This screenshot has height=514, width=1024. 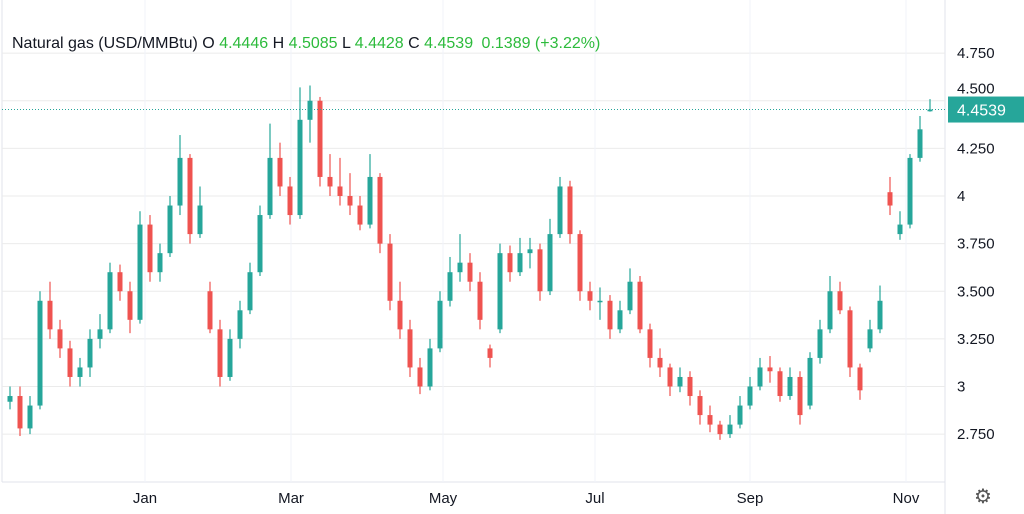 What do you see at coordinates (278, 43) in the screenshot?
I see `legend-high-label: H` at bounding box center [278, 43].